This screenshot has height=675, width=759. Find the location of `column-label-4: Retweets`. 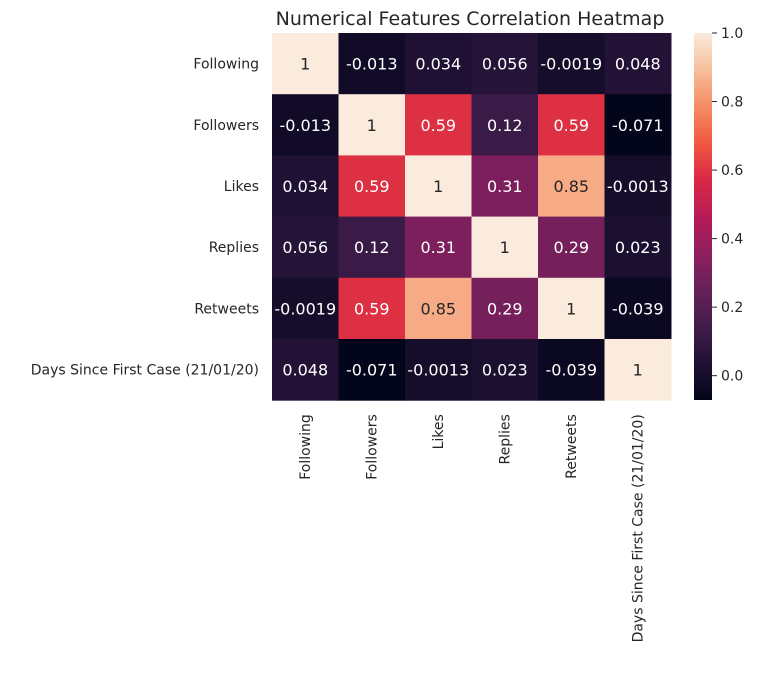

column-label-4: Retweets is located at coordinates (572, 446).